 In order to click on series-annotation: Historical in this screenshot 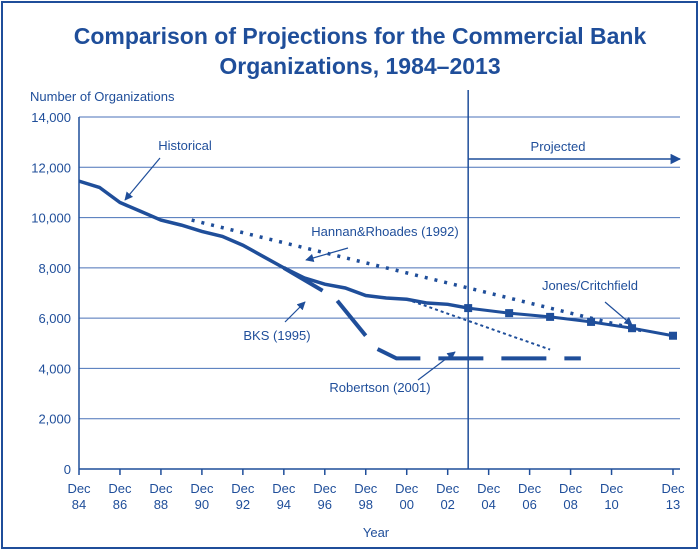, I will do `click(185, 145)`.